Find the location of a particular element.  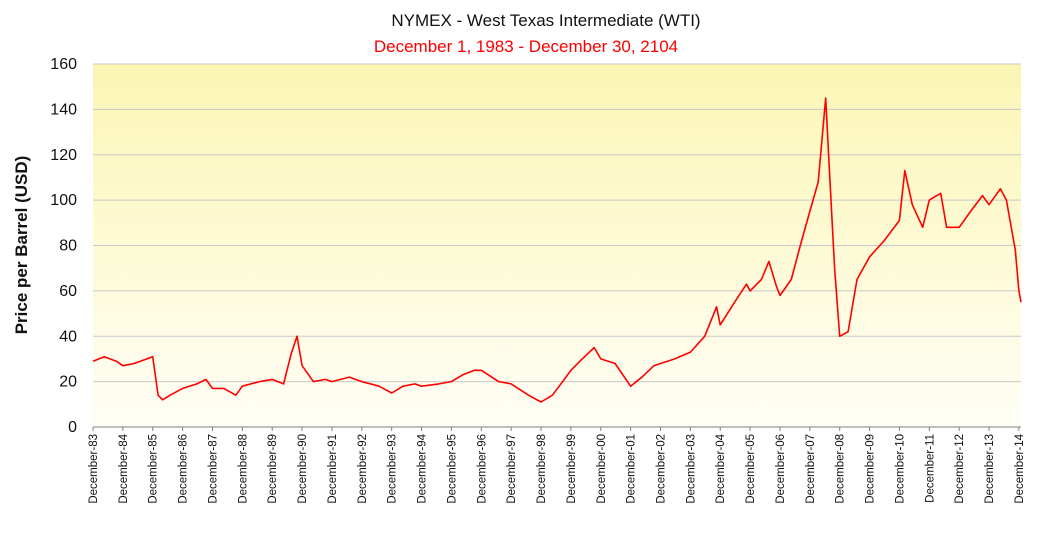

x-tick-label: December-99 is located at coordinates (572, 469).